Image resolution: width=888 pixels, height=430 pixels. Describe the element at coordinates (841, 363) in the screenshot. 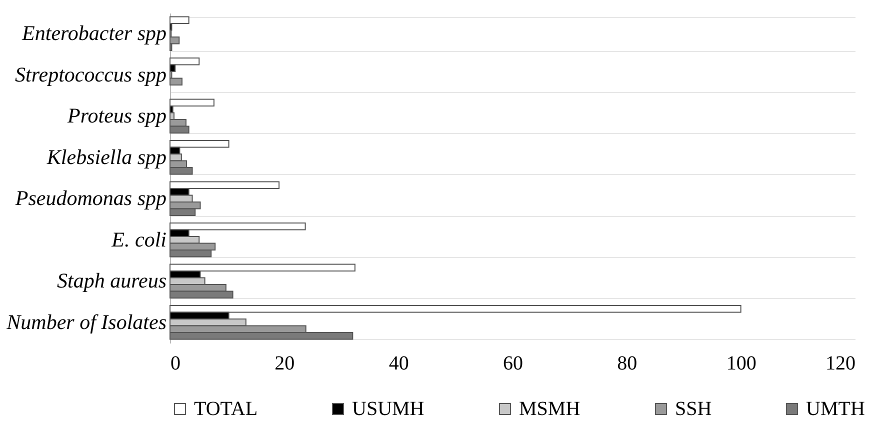

I see `x-tick-label: 120` at that location.